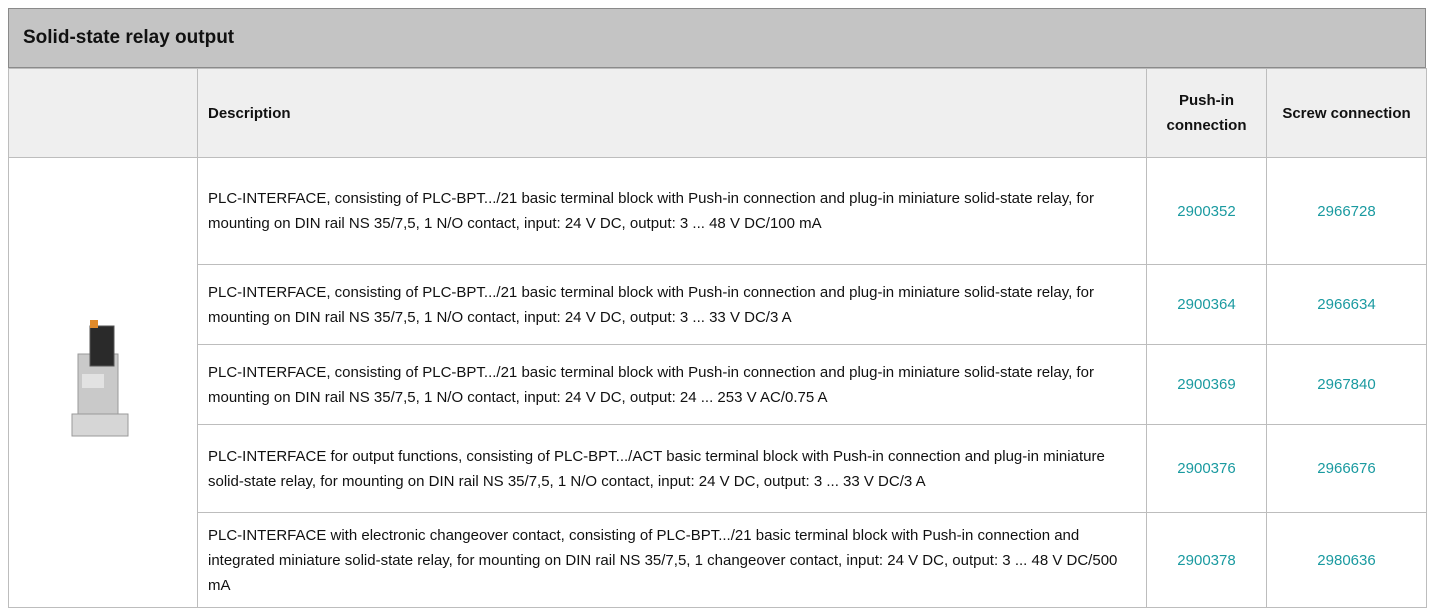  I want to click on article-link: 2900364, so click(1206, 304).